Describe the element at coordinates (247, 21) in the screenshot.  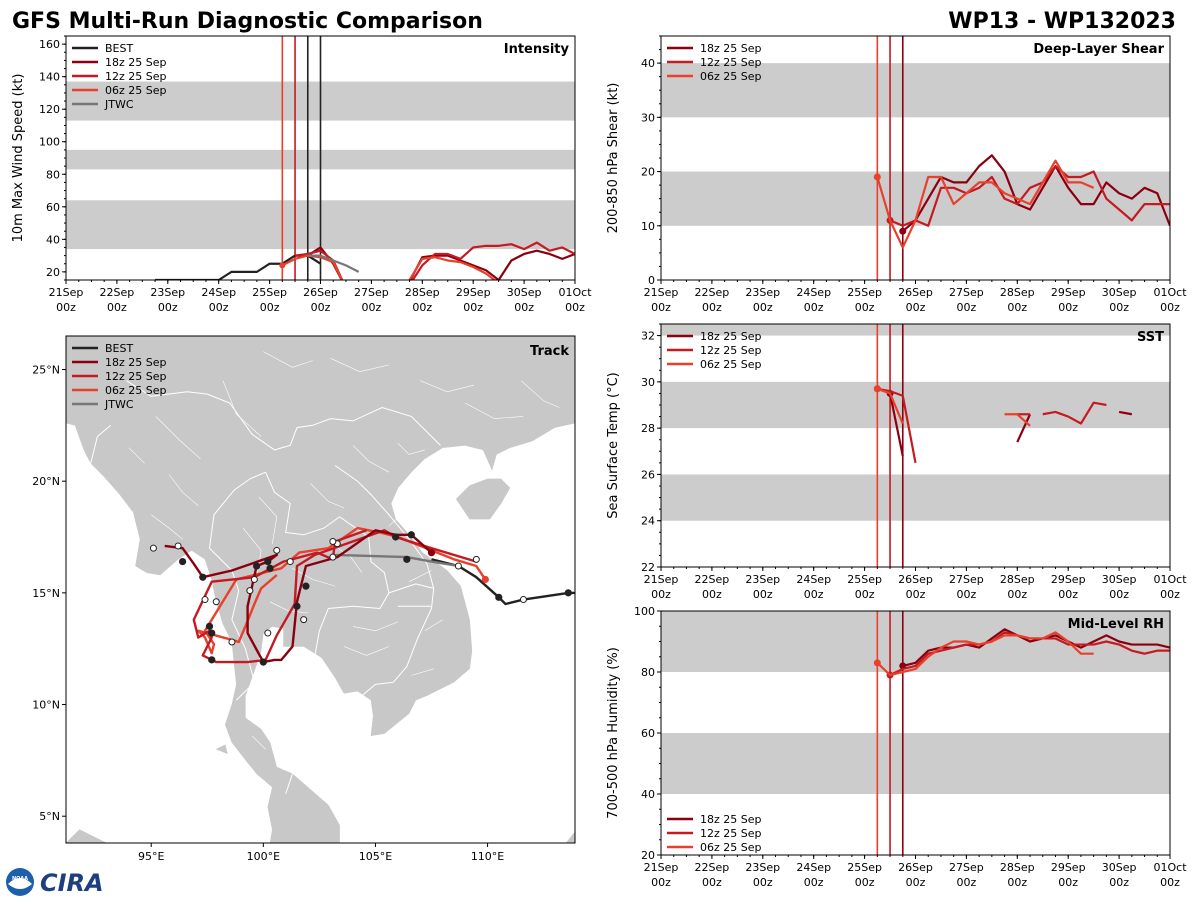
I see `figure-title: GFS Multi-Run Diagnostic Comparison` at that location.